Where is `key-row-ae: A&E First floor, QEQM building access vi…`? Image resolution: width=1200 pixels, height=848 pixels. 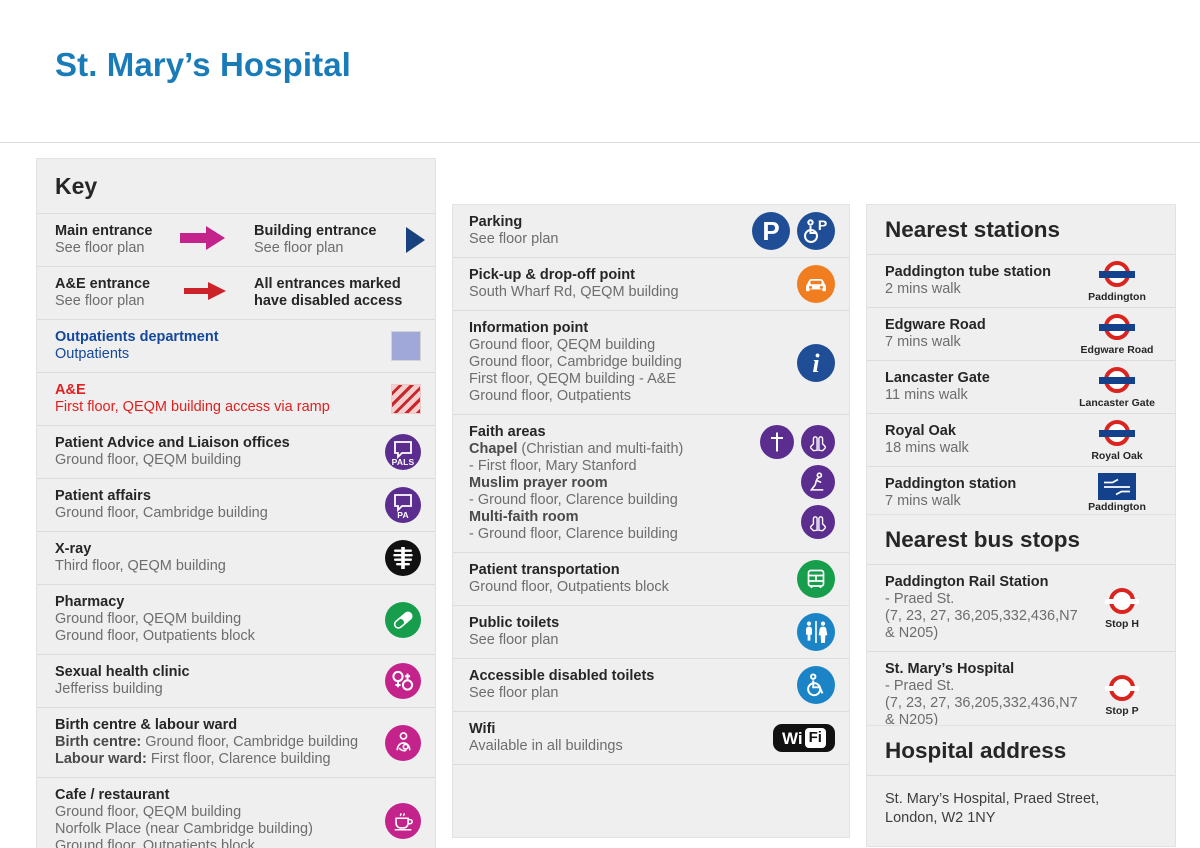
key-row-ae: A&E First floor, QEQM building access vi… is located at coordinates (236, 399).